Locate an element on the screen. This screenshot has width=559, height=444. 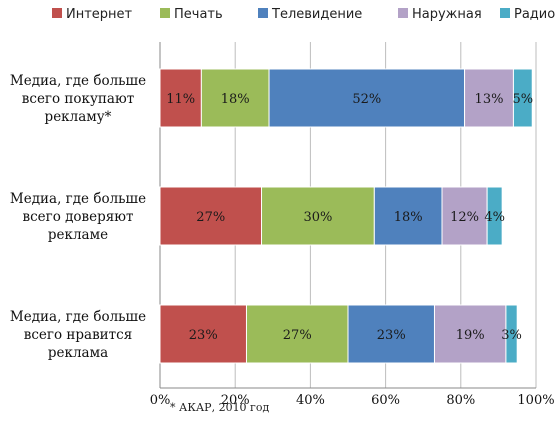
data-label: 13% is located at coordinates (489, 99).